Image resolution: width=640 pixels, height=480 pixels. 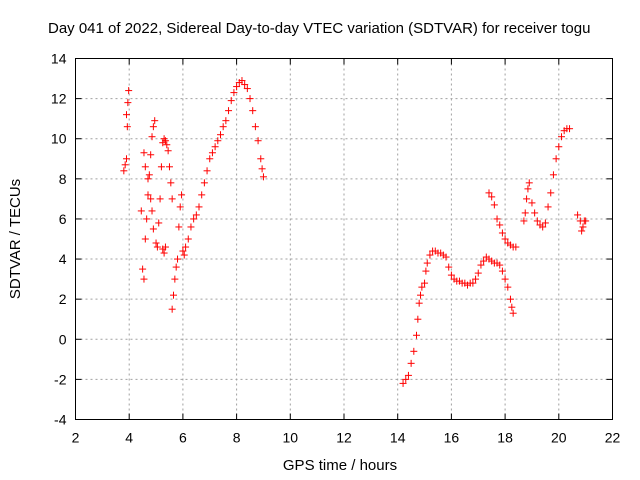 I want to click on x-tick-label: 2, so click(x=76, y=438).